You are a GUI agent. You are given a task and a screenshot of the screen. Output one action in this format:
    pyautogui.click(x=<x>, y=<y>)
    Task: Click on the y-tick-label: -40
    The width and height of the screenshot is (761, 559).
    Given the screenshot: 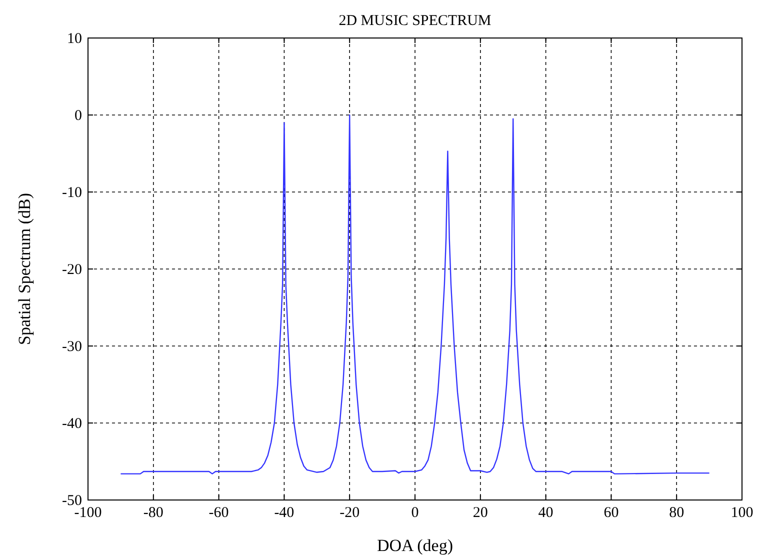 What is the action you would take?
    pyautogui.click(x=72, y=424)
    